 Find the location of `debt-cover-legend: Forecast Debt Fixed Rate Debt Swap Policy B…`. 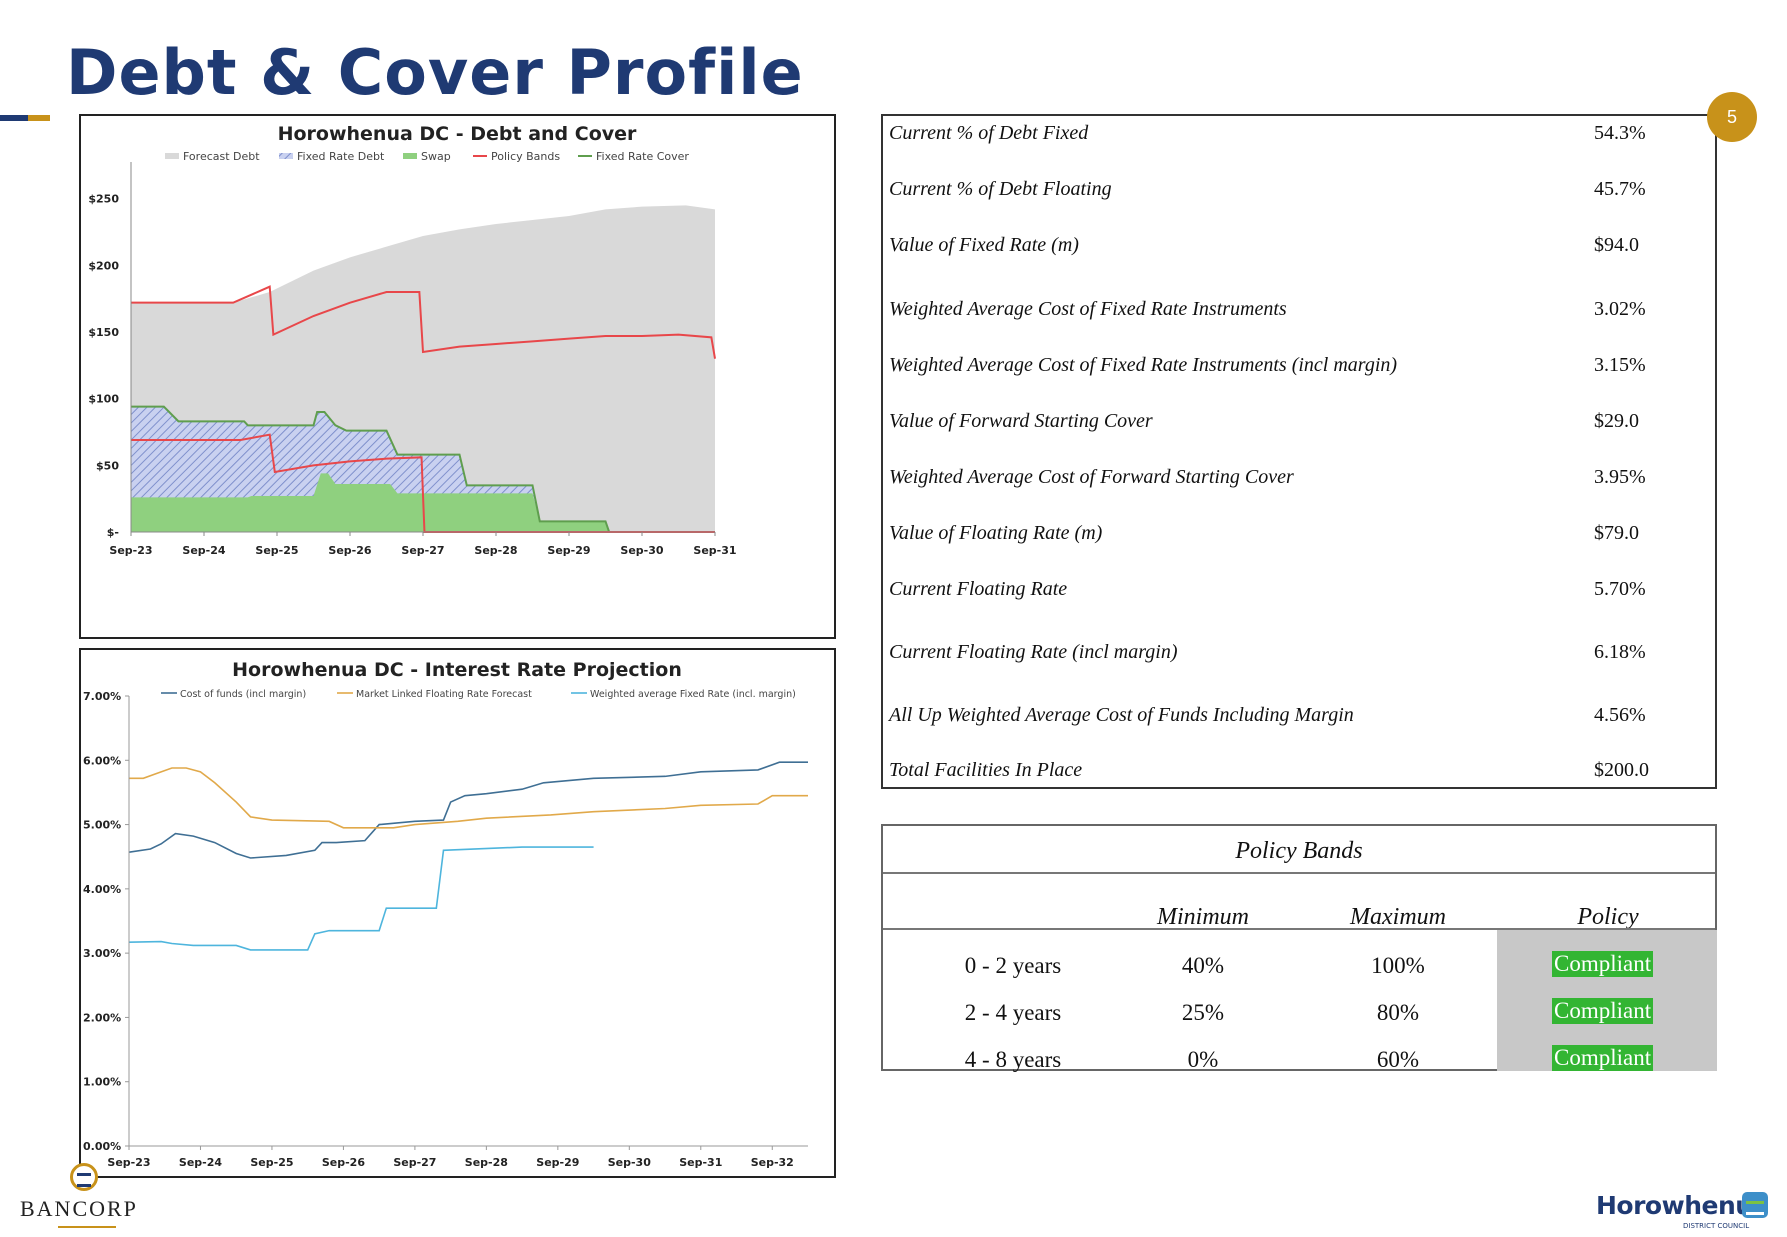

debt-cover-legend: Forecast Debt Fixed Rate Debt Swap Policy B… is located at coordinates (427, 156).